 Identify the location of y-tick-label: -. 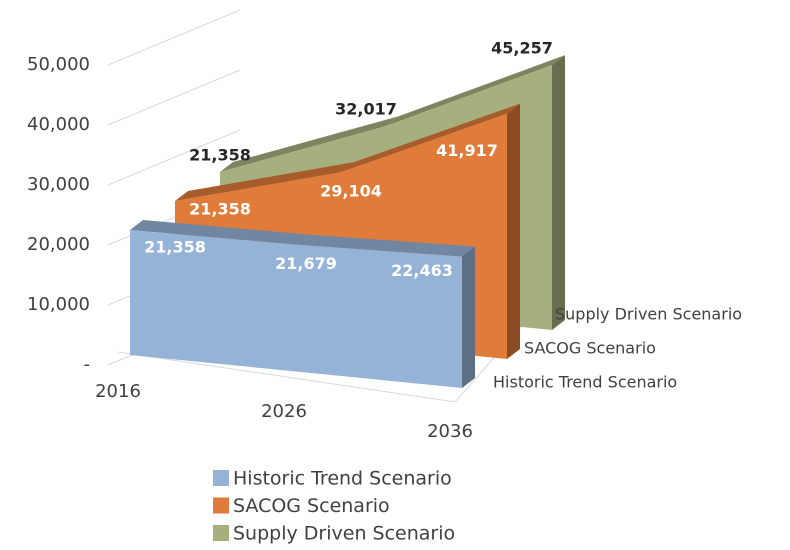
(87, 364).